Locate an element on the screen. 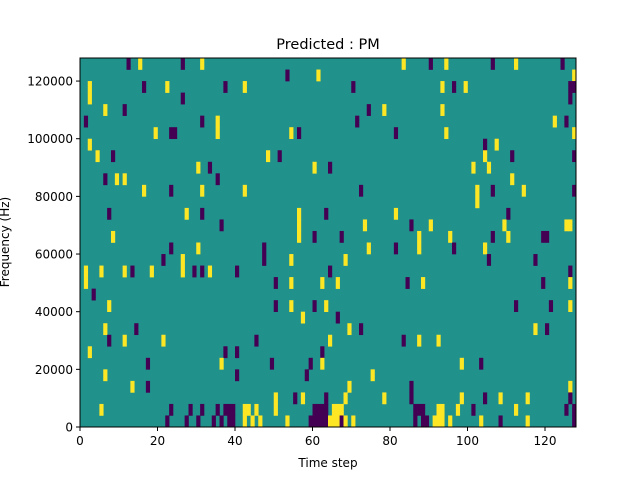 This screenshot has width=640, height=484. chart-title: Predicted : PM is located at coordinates (327, 45).